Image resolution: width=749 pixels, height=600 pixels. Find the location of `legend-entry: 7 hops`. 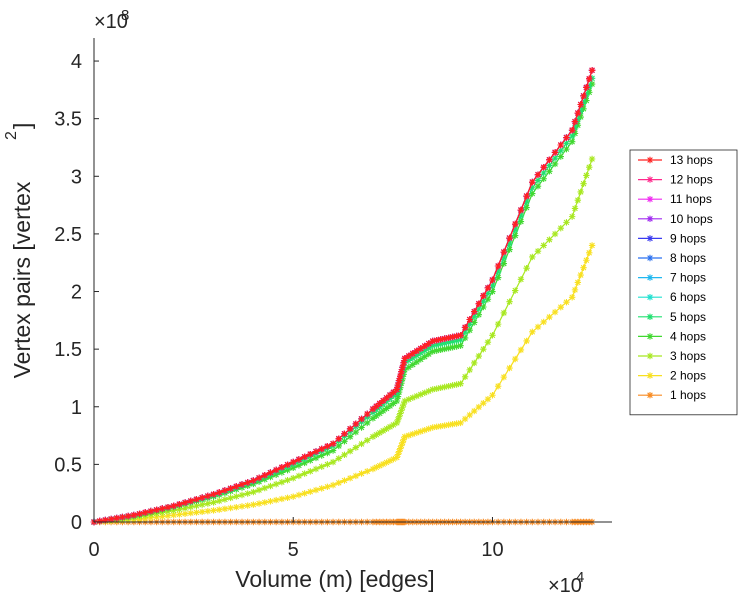

legend-entry: 7 hops is located at coordinates (672, 278).